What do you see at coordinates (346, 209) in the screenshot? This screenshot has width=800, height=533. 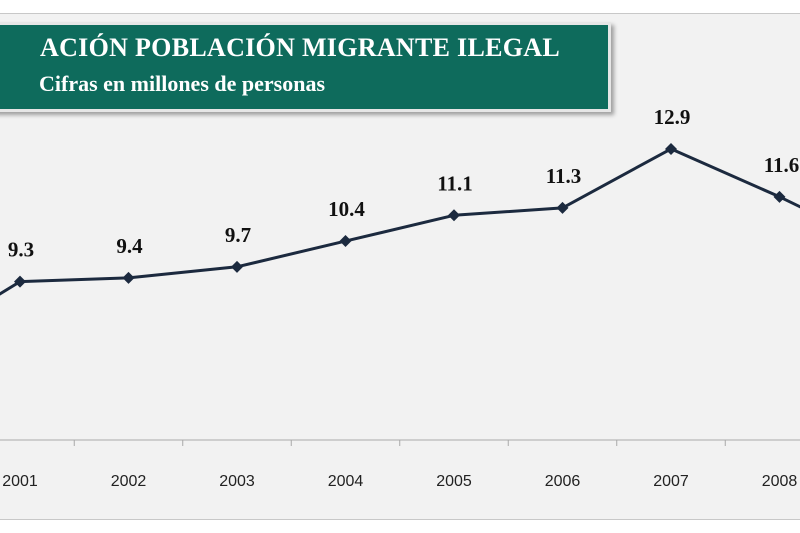 I see `data-label: 10.4` at bounding box center [346, 209].